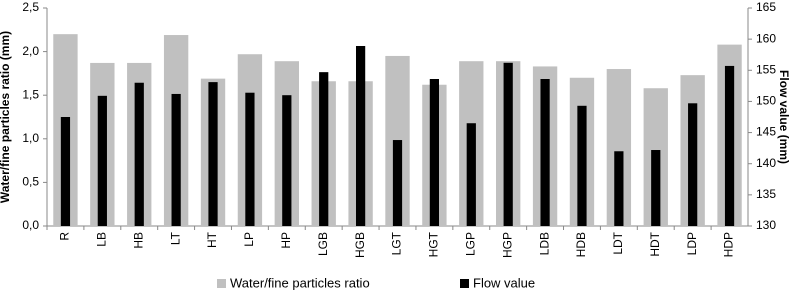 Image resolution: width=790 pixels, height=293 pixels. What do you see at coordinates (766, 7) in the screenshot?
I see `y2-tick-label: 165` at bounding box center [766, 7].